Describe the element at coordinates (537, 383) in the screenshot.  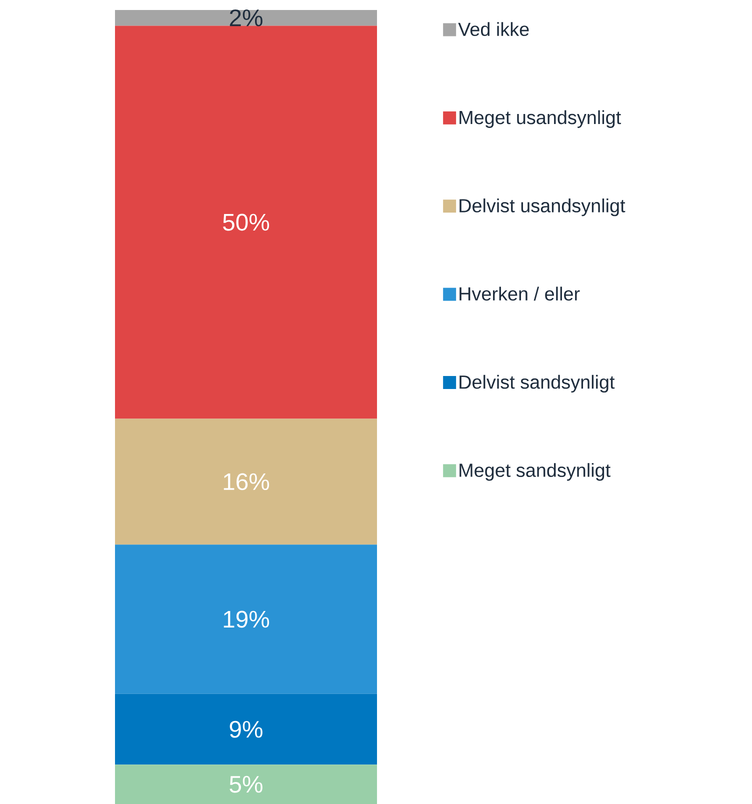
I see `legend-label: Delvist sandsynligt` at that location.